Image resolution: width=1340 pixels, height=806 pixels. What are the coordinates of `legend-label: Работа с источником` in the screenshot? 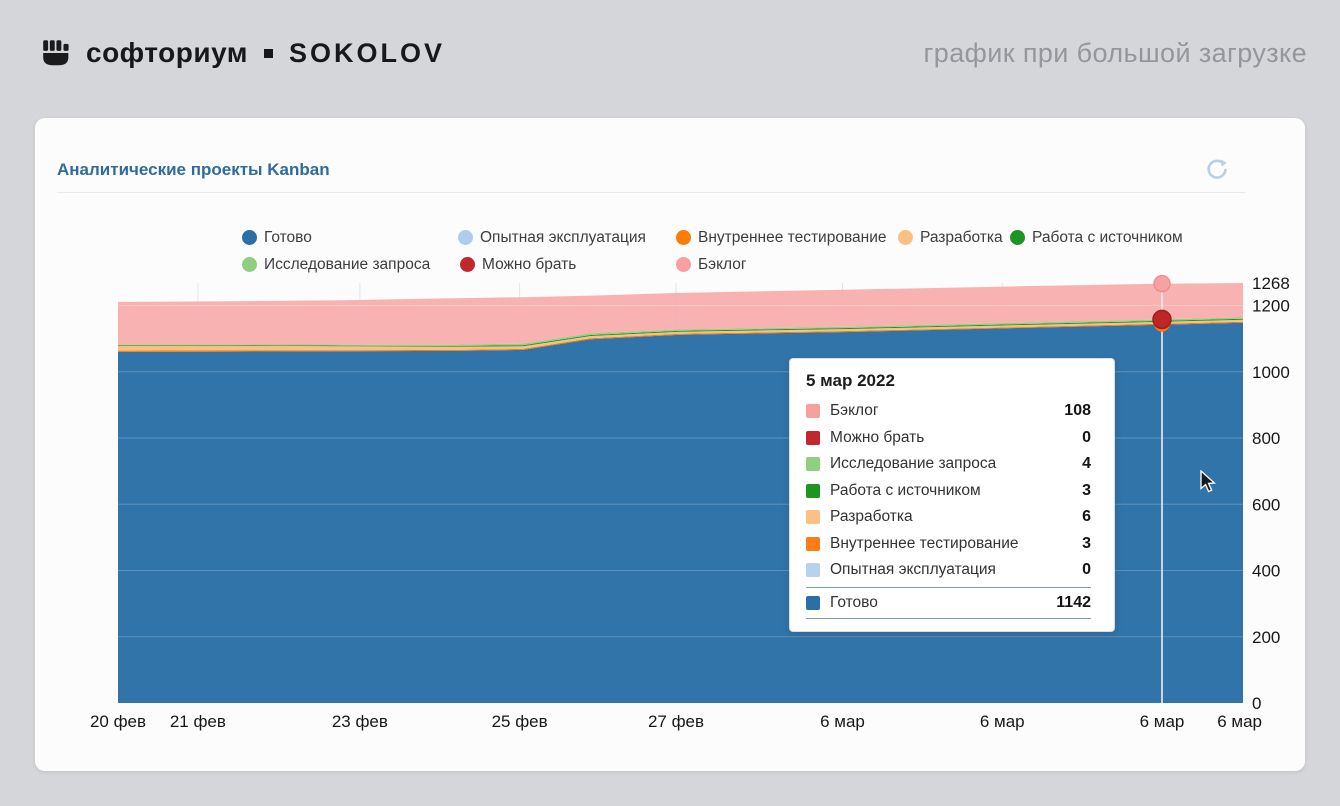 It's located at (1107, 237).